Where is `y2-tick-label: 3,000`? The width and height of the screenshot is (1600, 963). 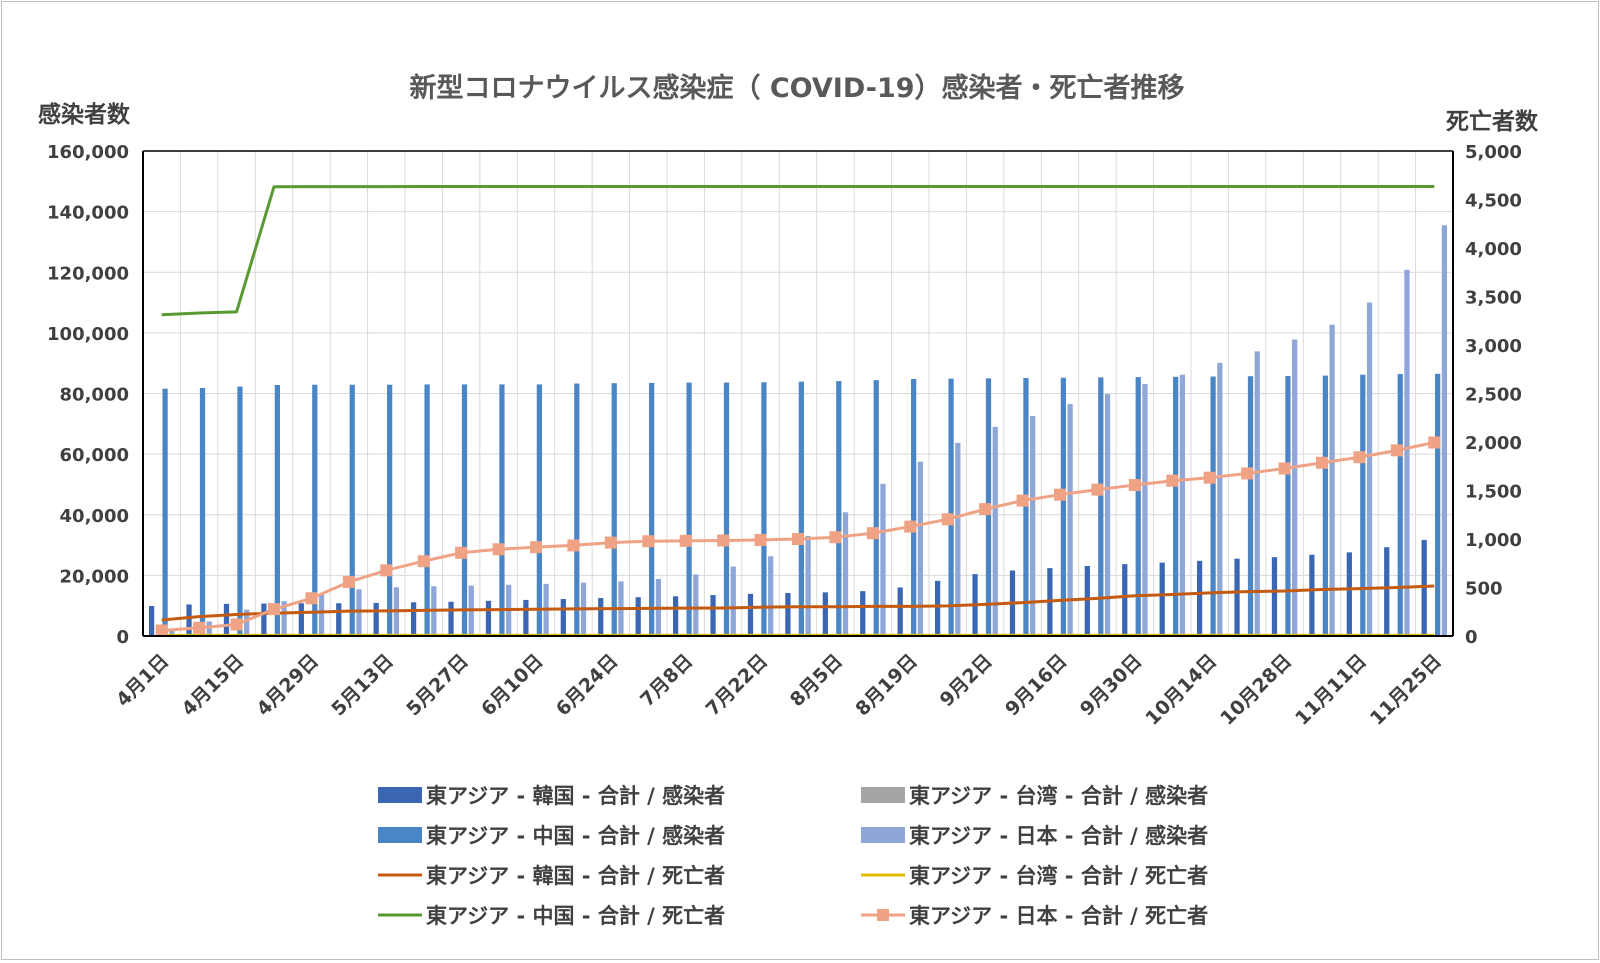
y2-tick-label: 3,000 is located at coordinates (1493, 346).